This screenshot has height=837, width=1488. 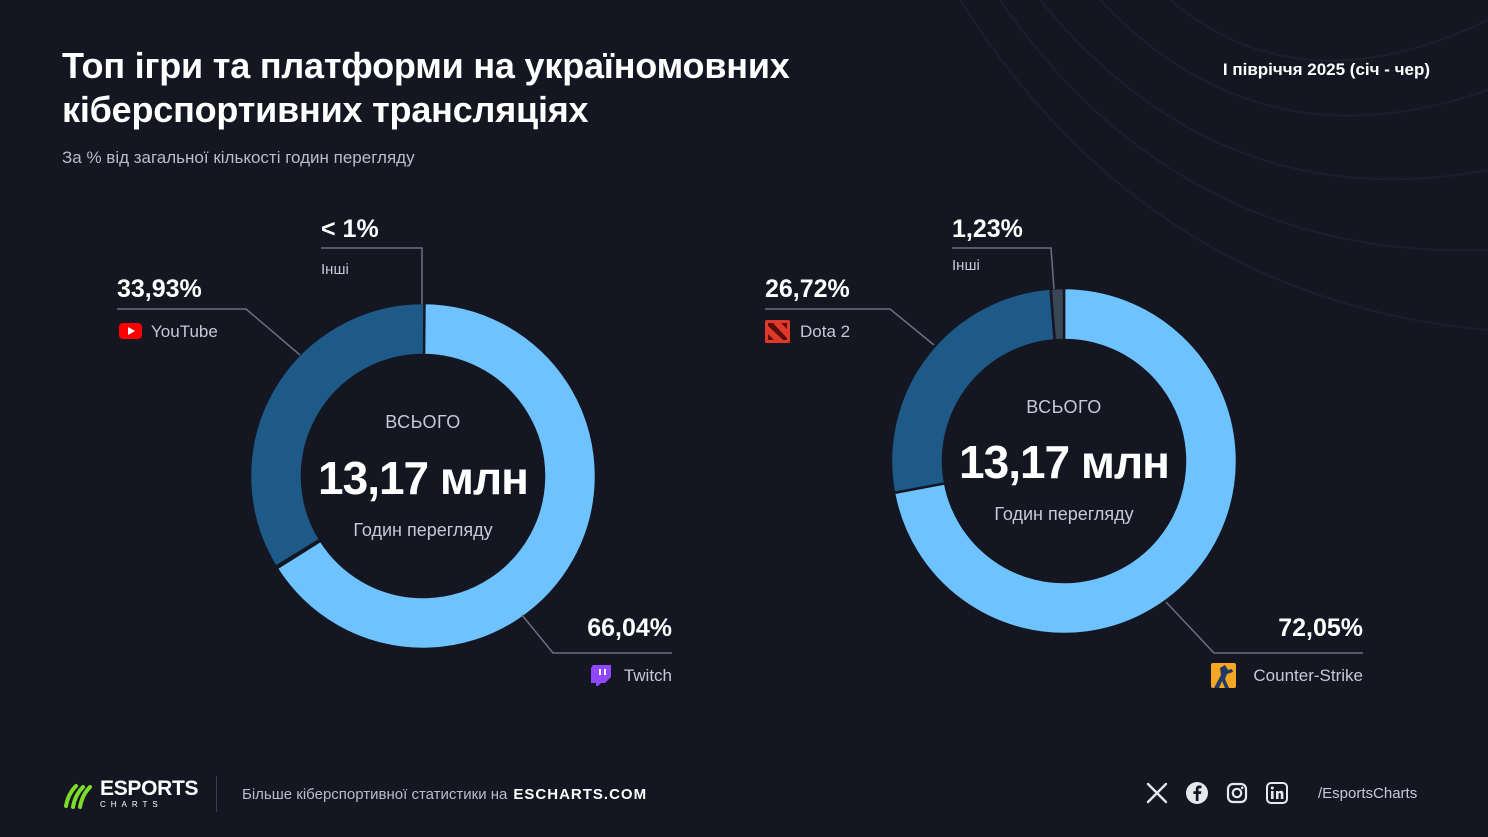 What do you see at coordinates (1326, 69) in the screenshot?
I see `period-label: I півріччя 2025 (січ - чер)` at bounding box center [1326, 69].